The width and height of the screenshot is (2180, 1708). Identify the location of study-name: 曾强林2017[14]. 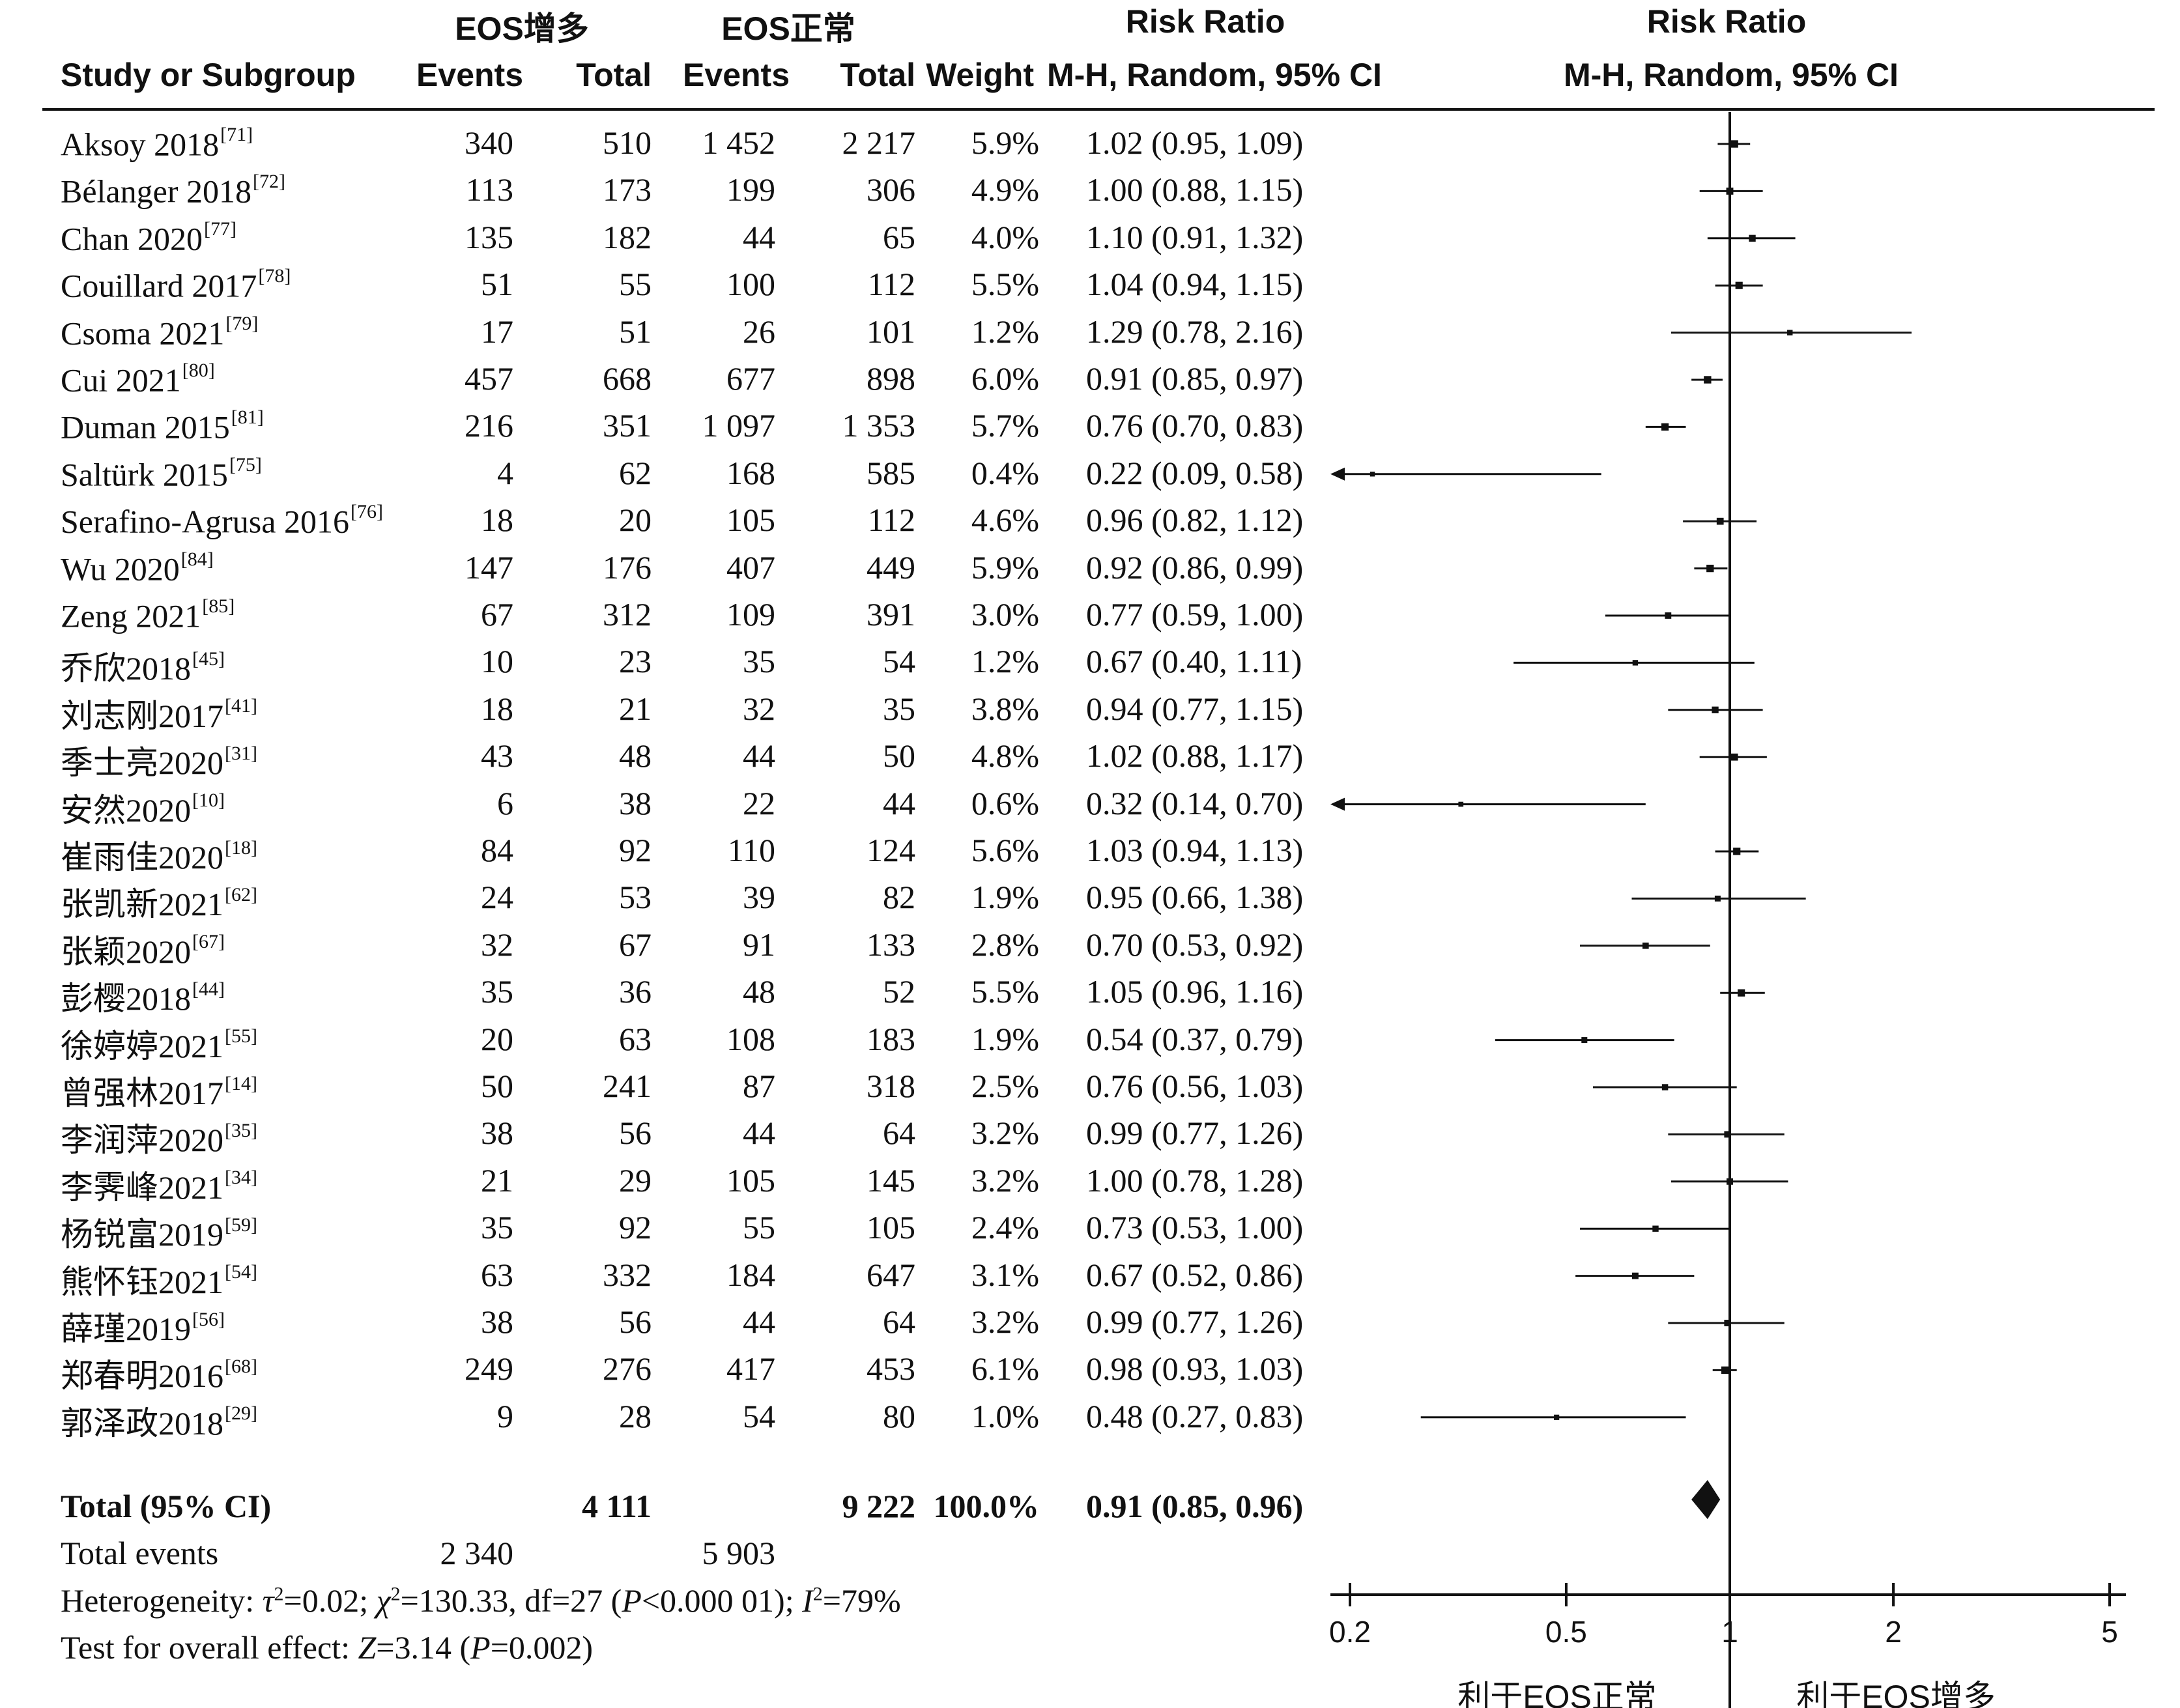
(159, 1092).